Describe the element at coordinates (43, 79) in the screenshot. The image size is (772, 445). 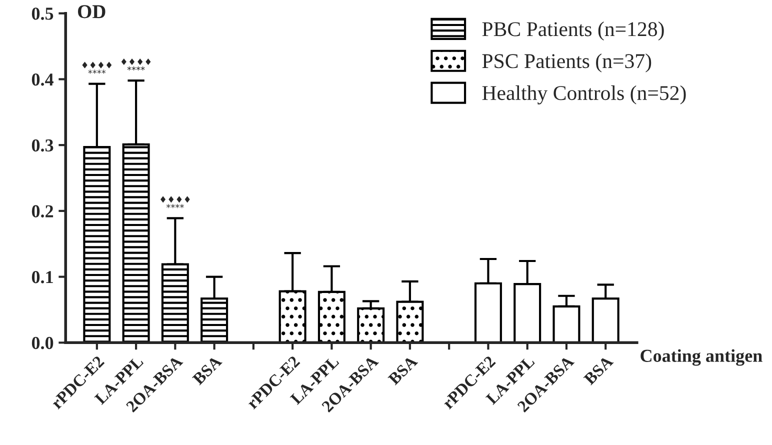
I see `y-tick-label: 0.4` at that location.